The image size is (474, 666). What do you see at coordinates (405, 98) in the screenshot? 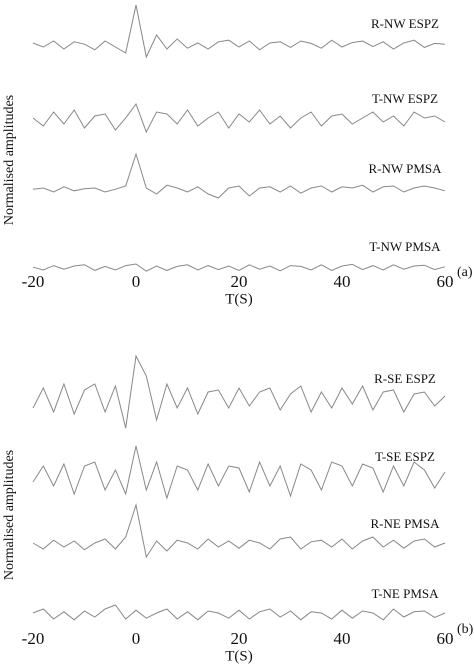
I see `trace-label: T-NW ESPZ` at bounding box center [405, 98].